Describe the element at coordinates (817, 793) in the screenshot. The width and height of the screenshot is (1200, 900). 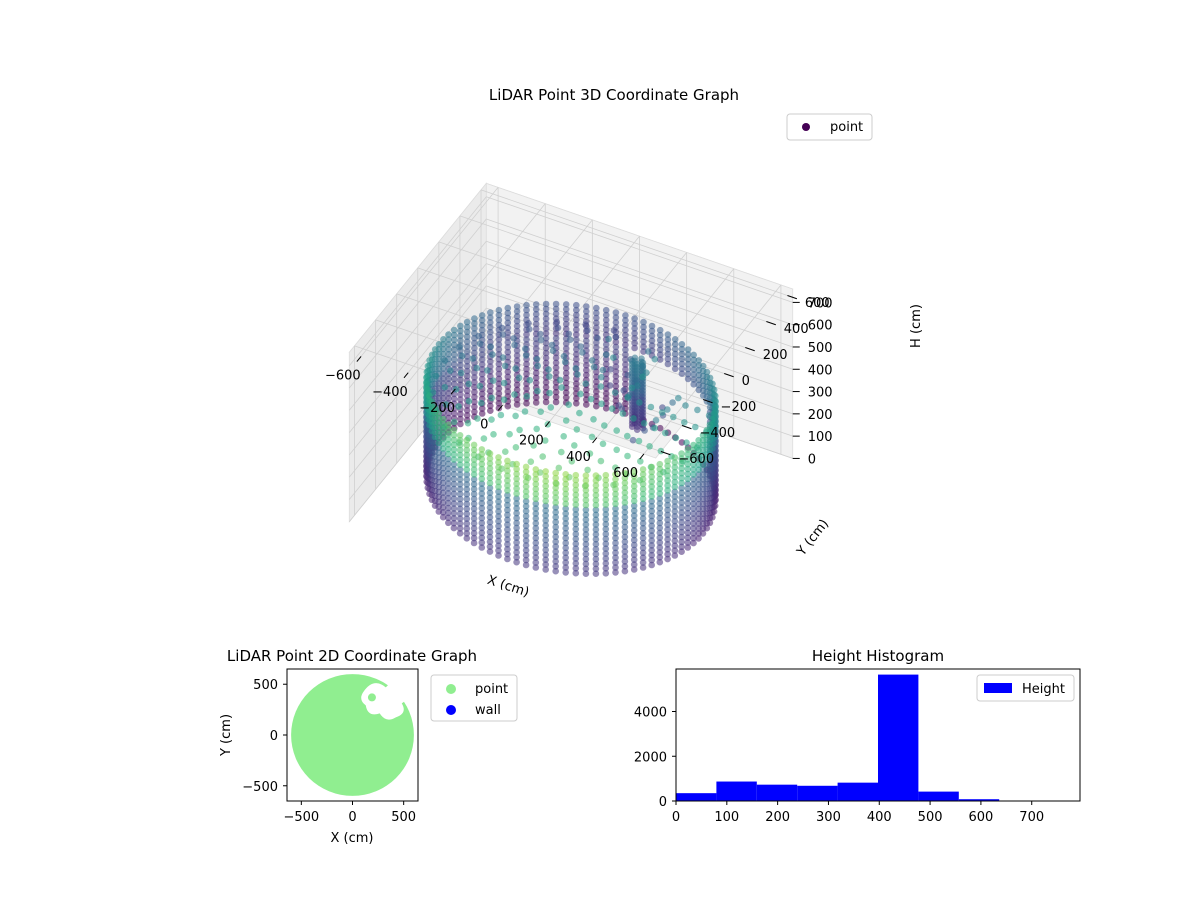
I see `histogram-bar` at that location.